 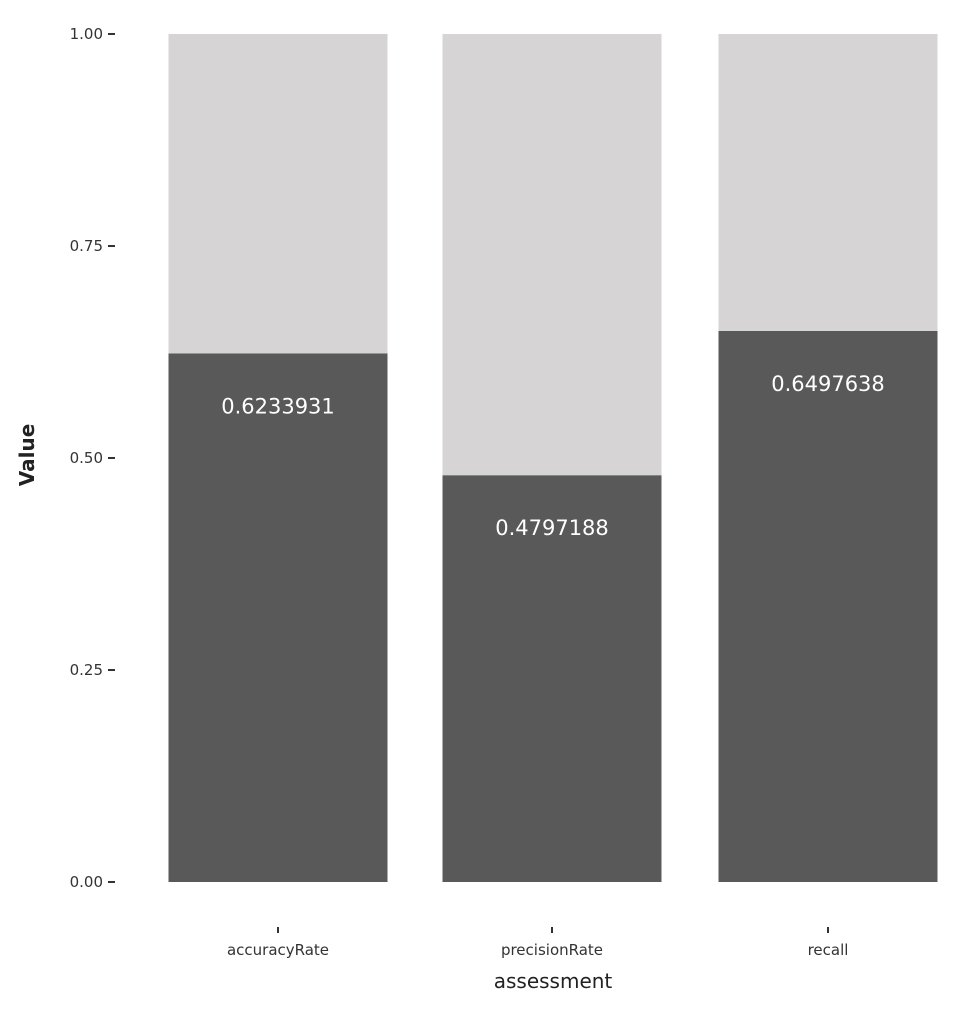 What do you see at coordinates (552, 950) in the screenshot?
I see `x-tick-label-precisionRate: precisionRate` at bounding box center [552, 950].